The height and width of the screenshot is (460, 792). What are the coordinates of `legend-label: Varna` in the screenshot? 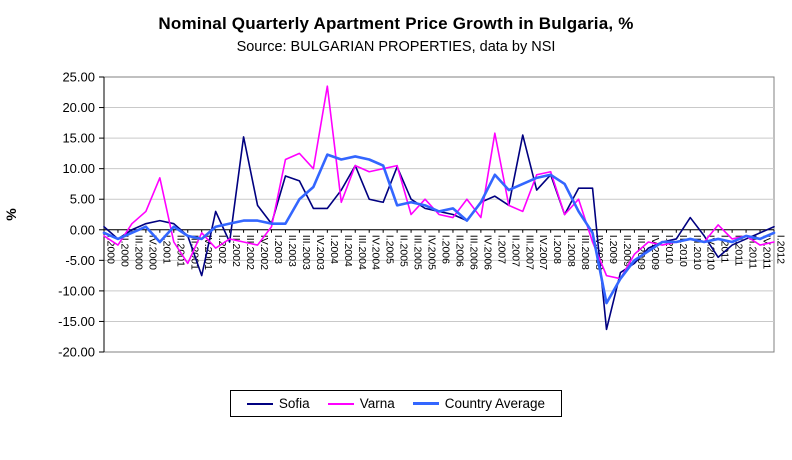 It's located at (377, 403).